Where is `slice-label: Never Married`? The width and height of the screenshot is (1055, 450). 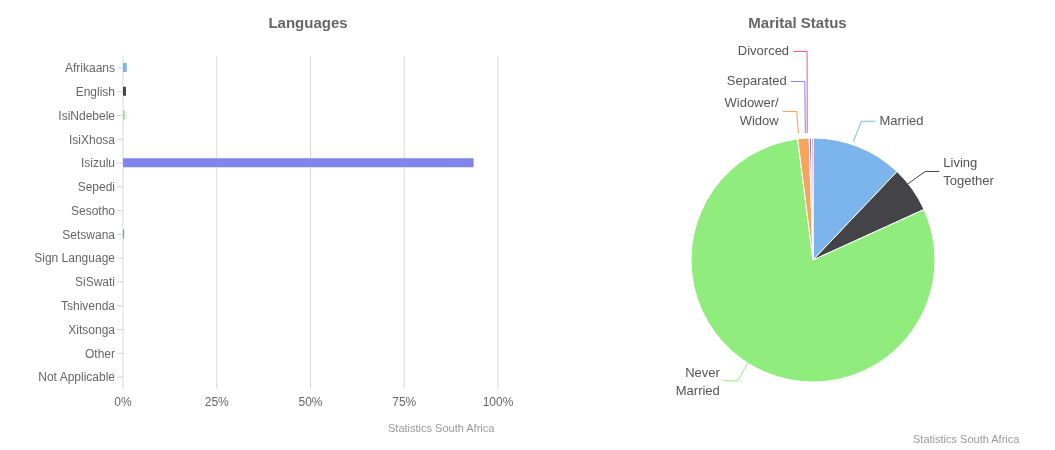
slice-label: Never Married is located at coordinates (698, 381).